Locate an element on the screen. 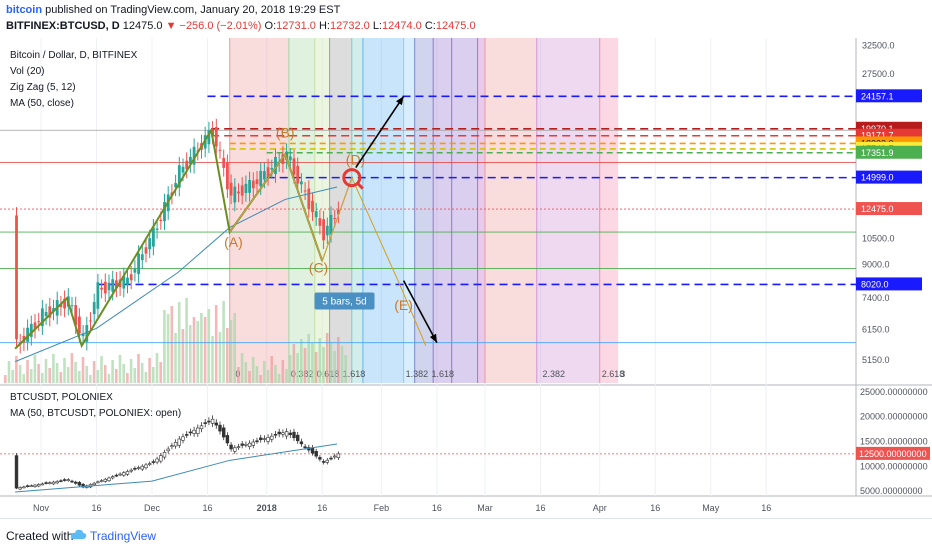 The height and width of the screenshot is (551, 932). pattern-point-label: (B) is located at coordinates (285, 132).